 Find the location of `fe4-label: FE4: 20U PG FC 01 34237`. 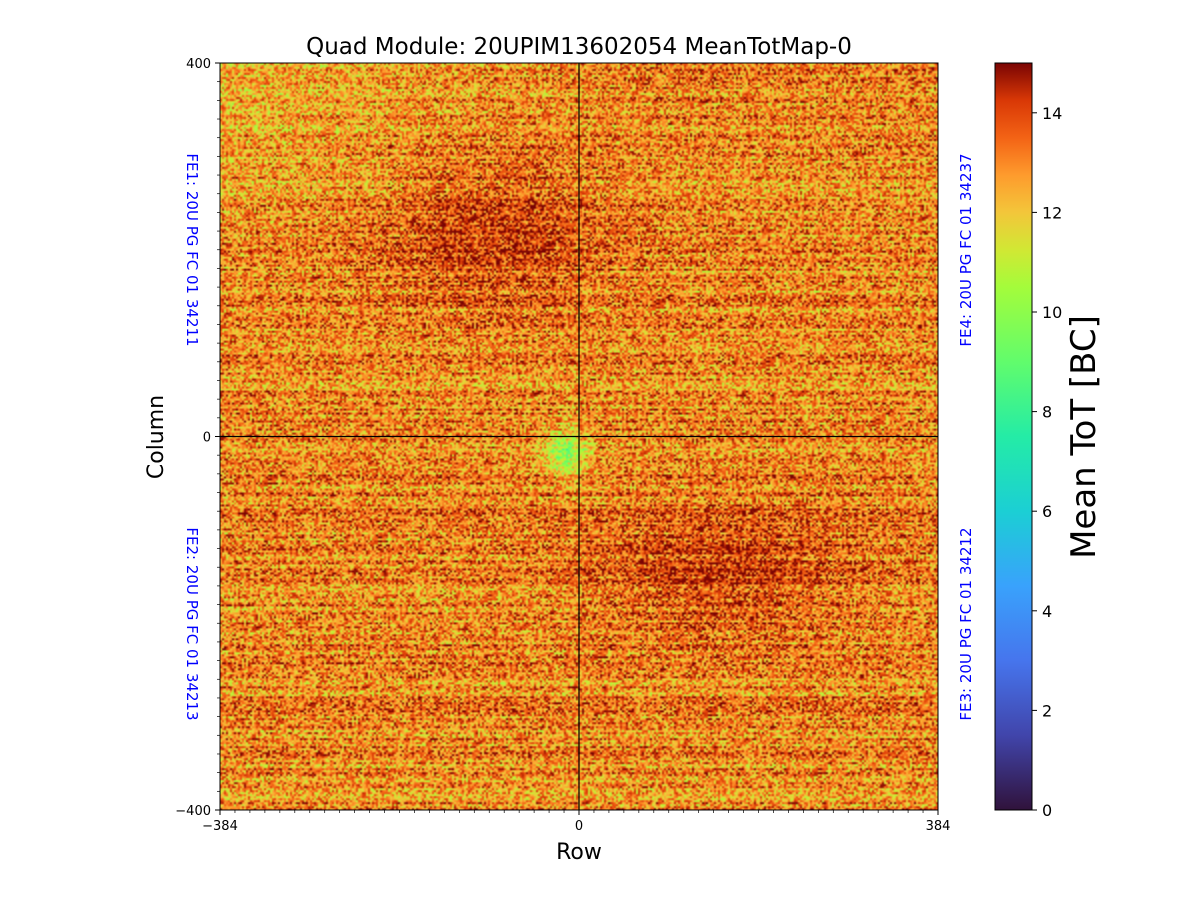

fe4-label: FE4: 20U PG FC 01 34237 is located at coordinates (966, 249).